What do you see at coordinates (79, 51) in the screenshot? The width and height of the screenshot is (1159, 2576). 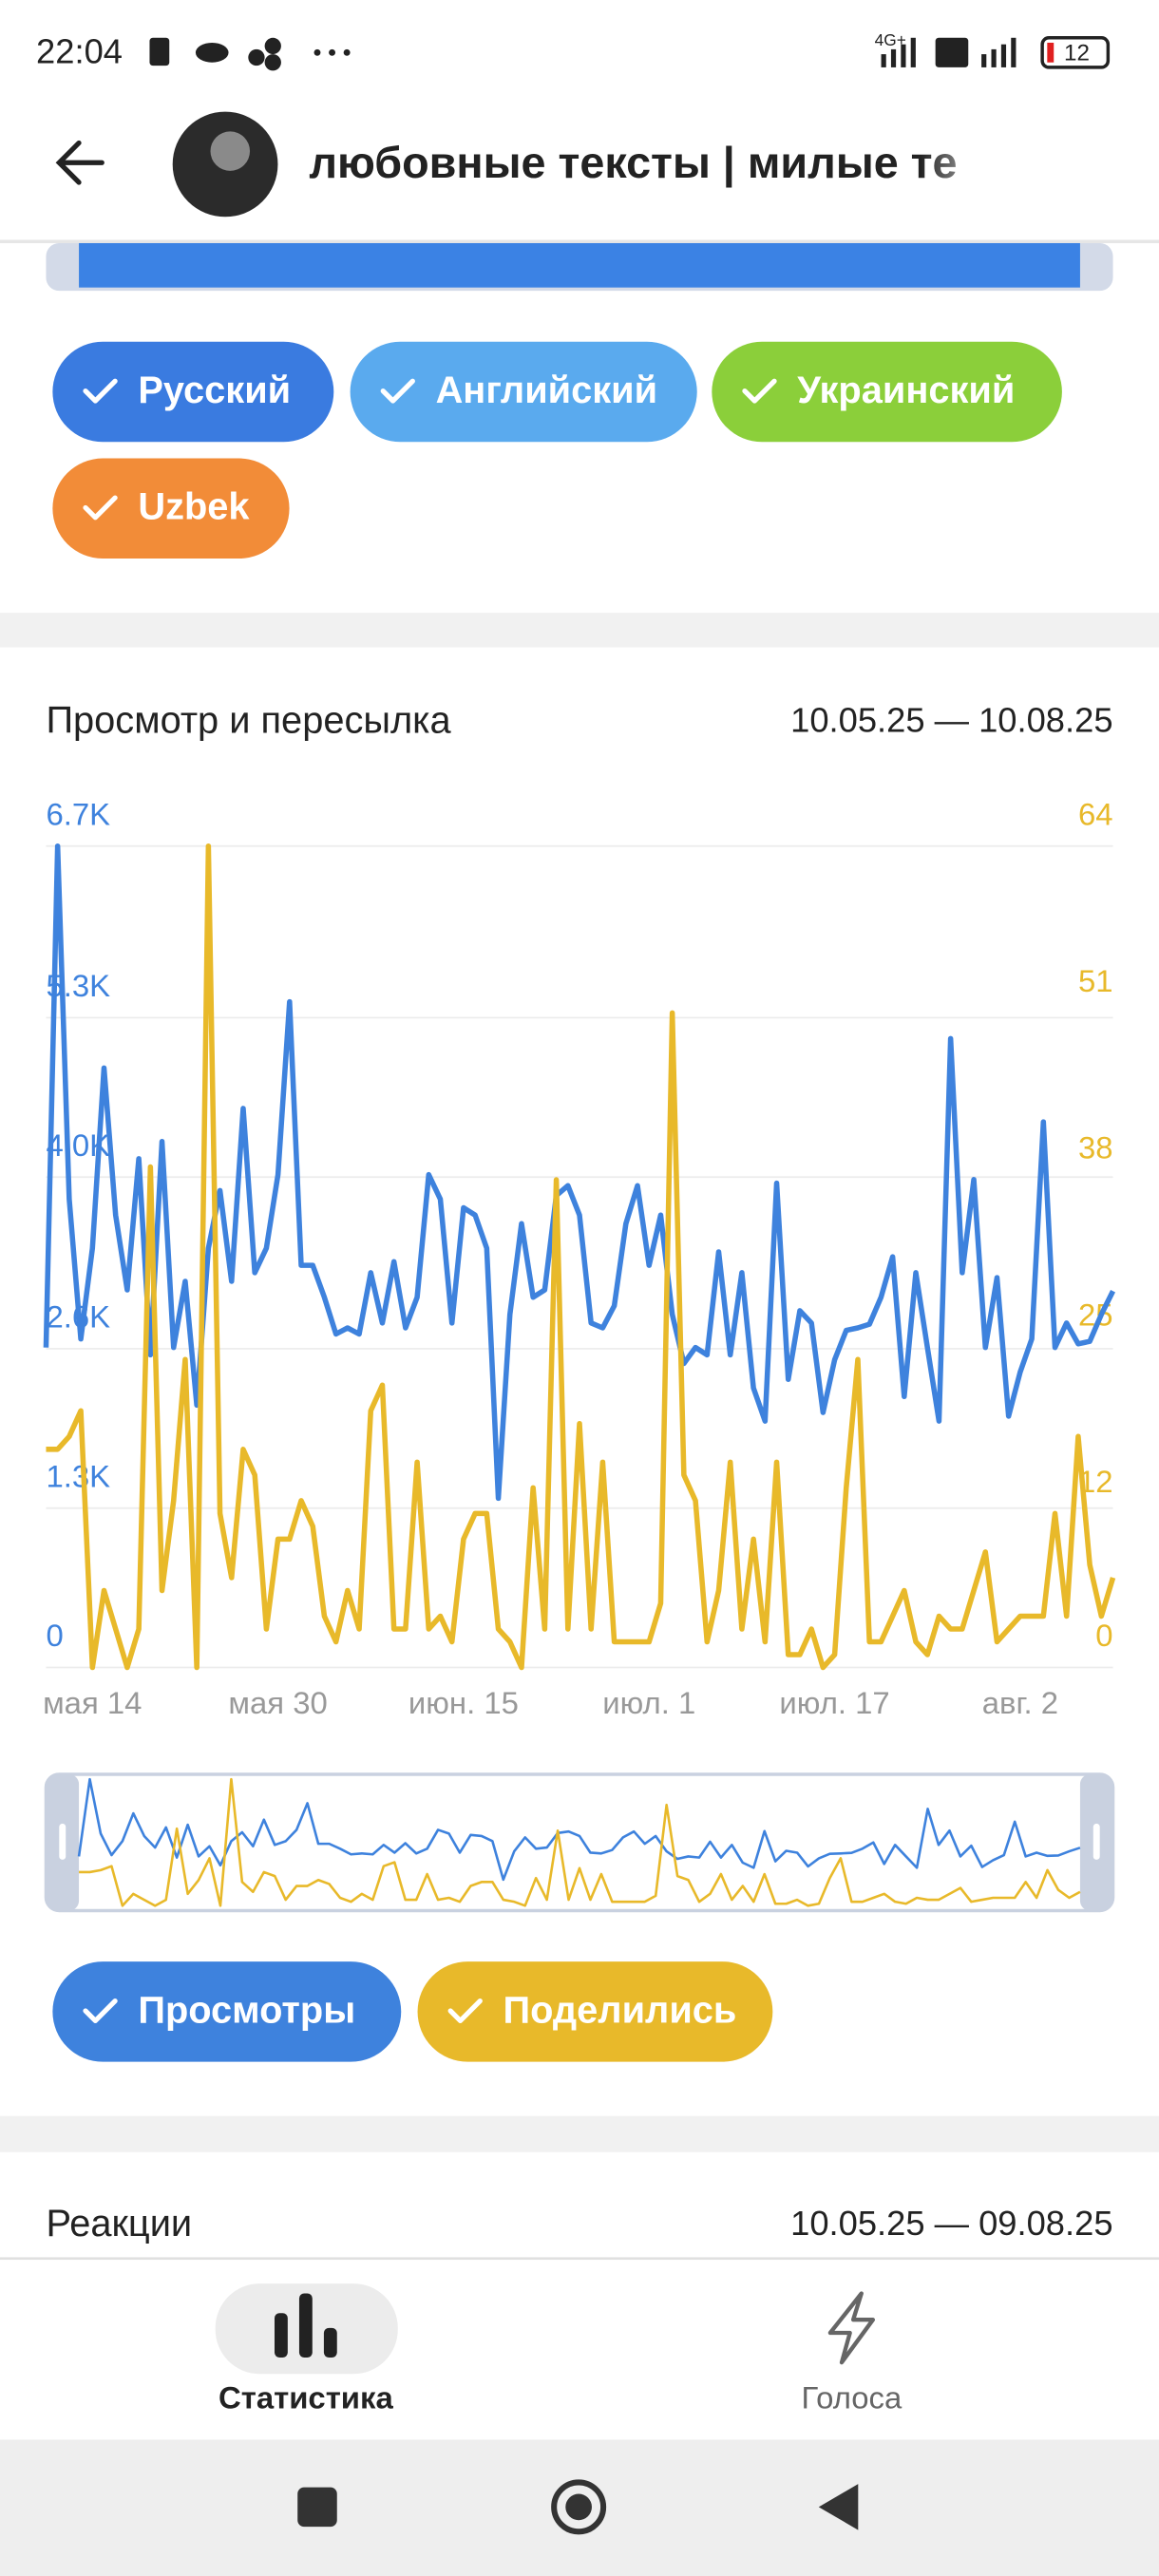 I see `status-time: 22:04` at bounding box center [79, 51].